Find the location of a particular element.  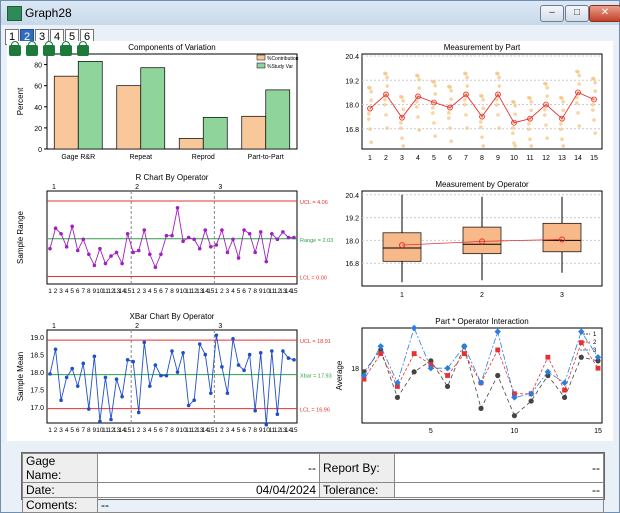

comments-value: -- is located at coordinates (350, 505).